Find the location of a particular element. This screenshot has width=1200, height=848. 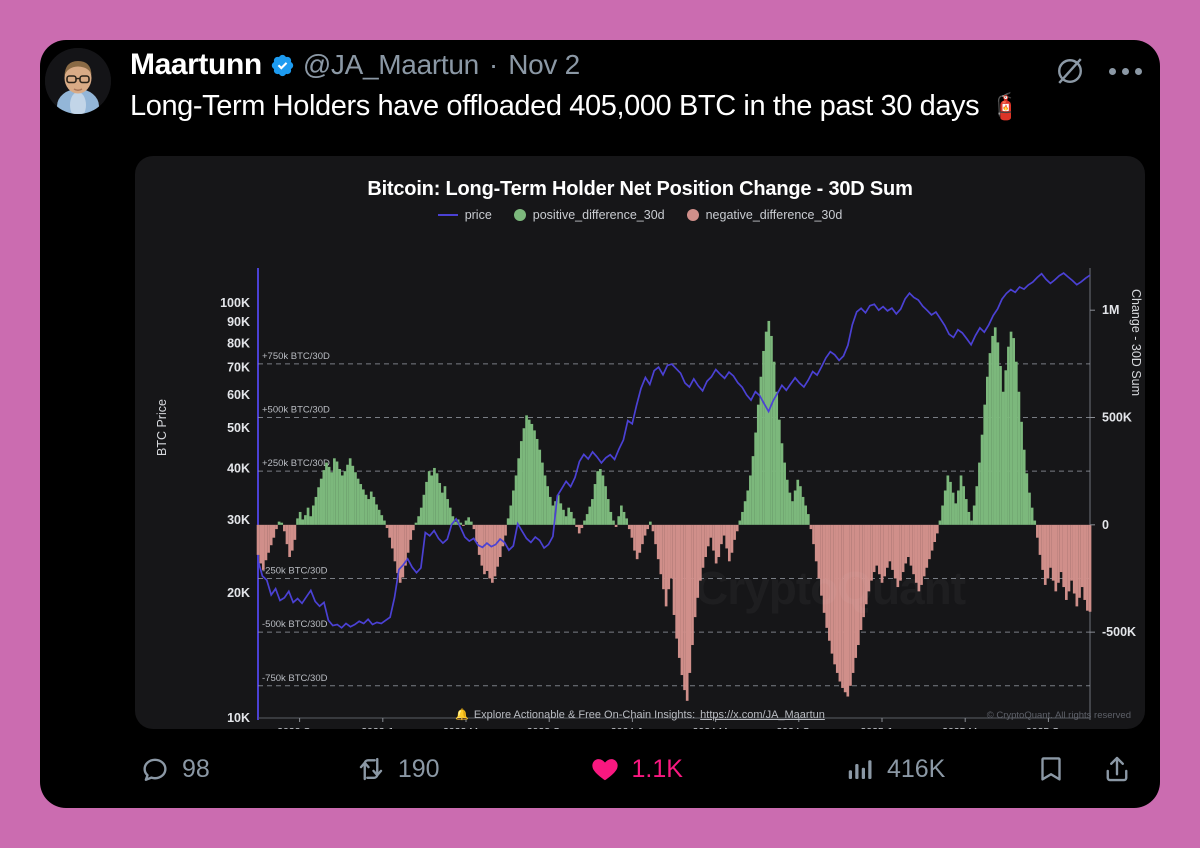

retweet-icon is located at coordinates (370, 769).